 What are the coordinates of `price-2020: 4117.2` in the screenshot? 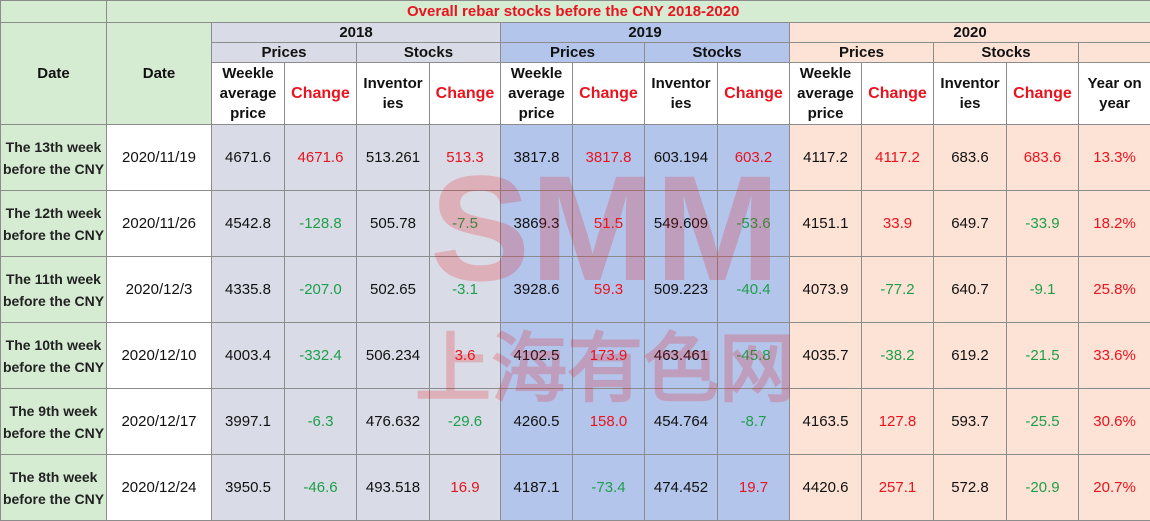 It's located at (826, 158).